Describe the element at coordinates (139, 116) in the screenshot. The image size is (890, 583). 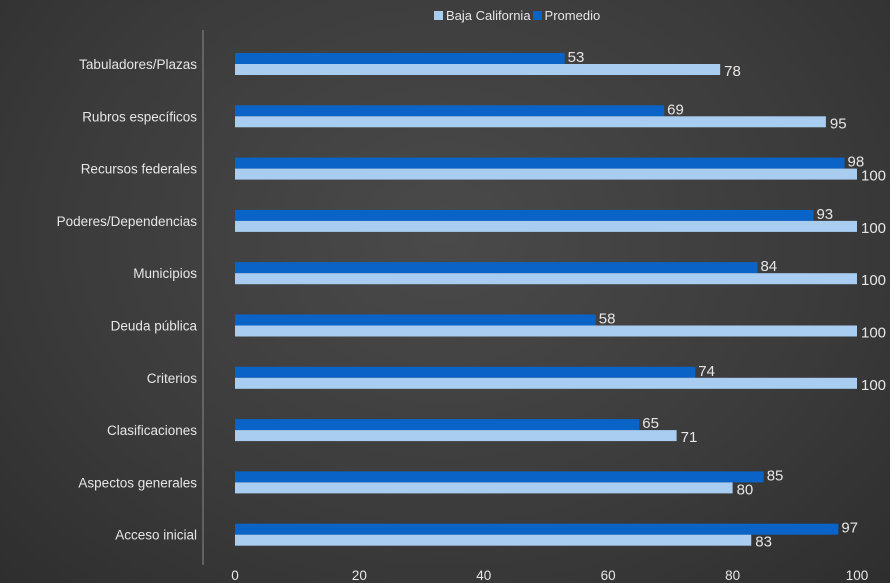
I see `category-label-rubros-especificos: Rubros específicos` at that location.